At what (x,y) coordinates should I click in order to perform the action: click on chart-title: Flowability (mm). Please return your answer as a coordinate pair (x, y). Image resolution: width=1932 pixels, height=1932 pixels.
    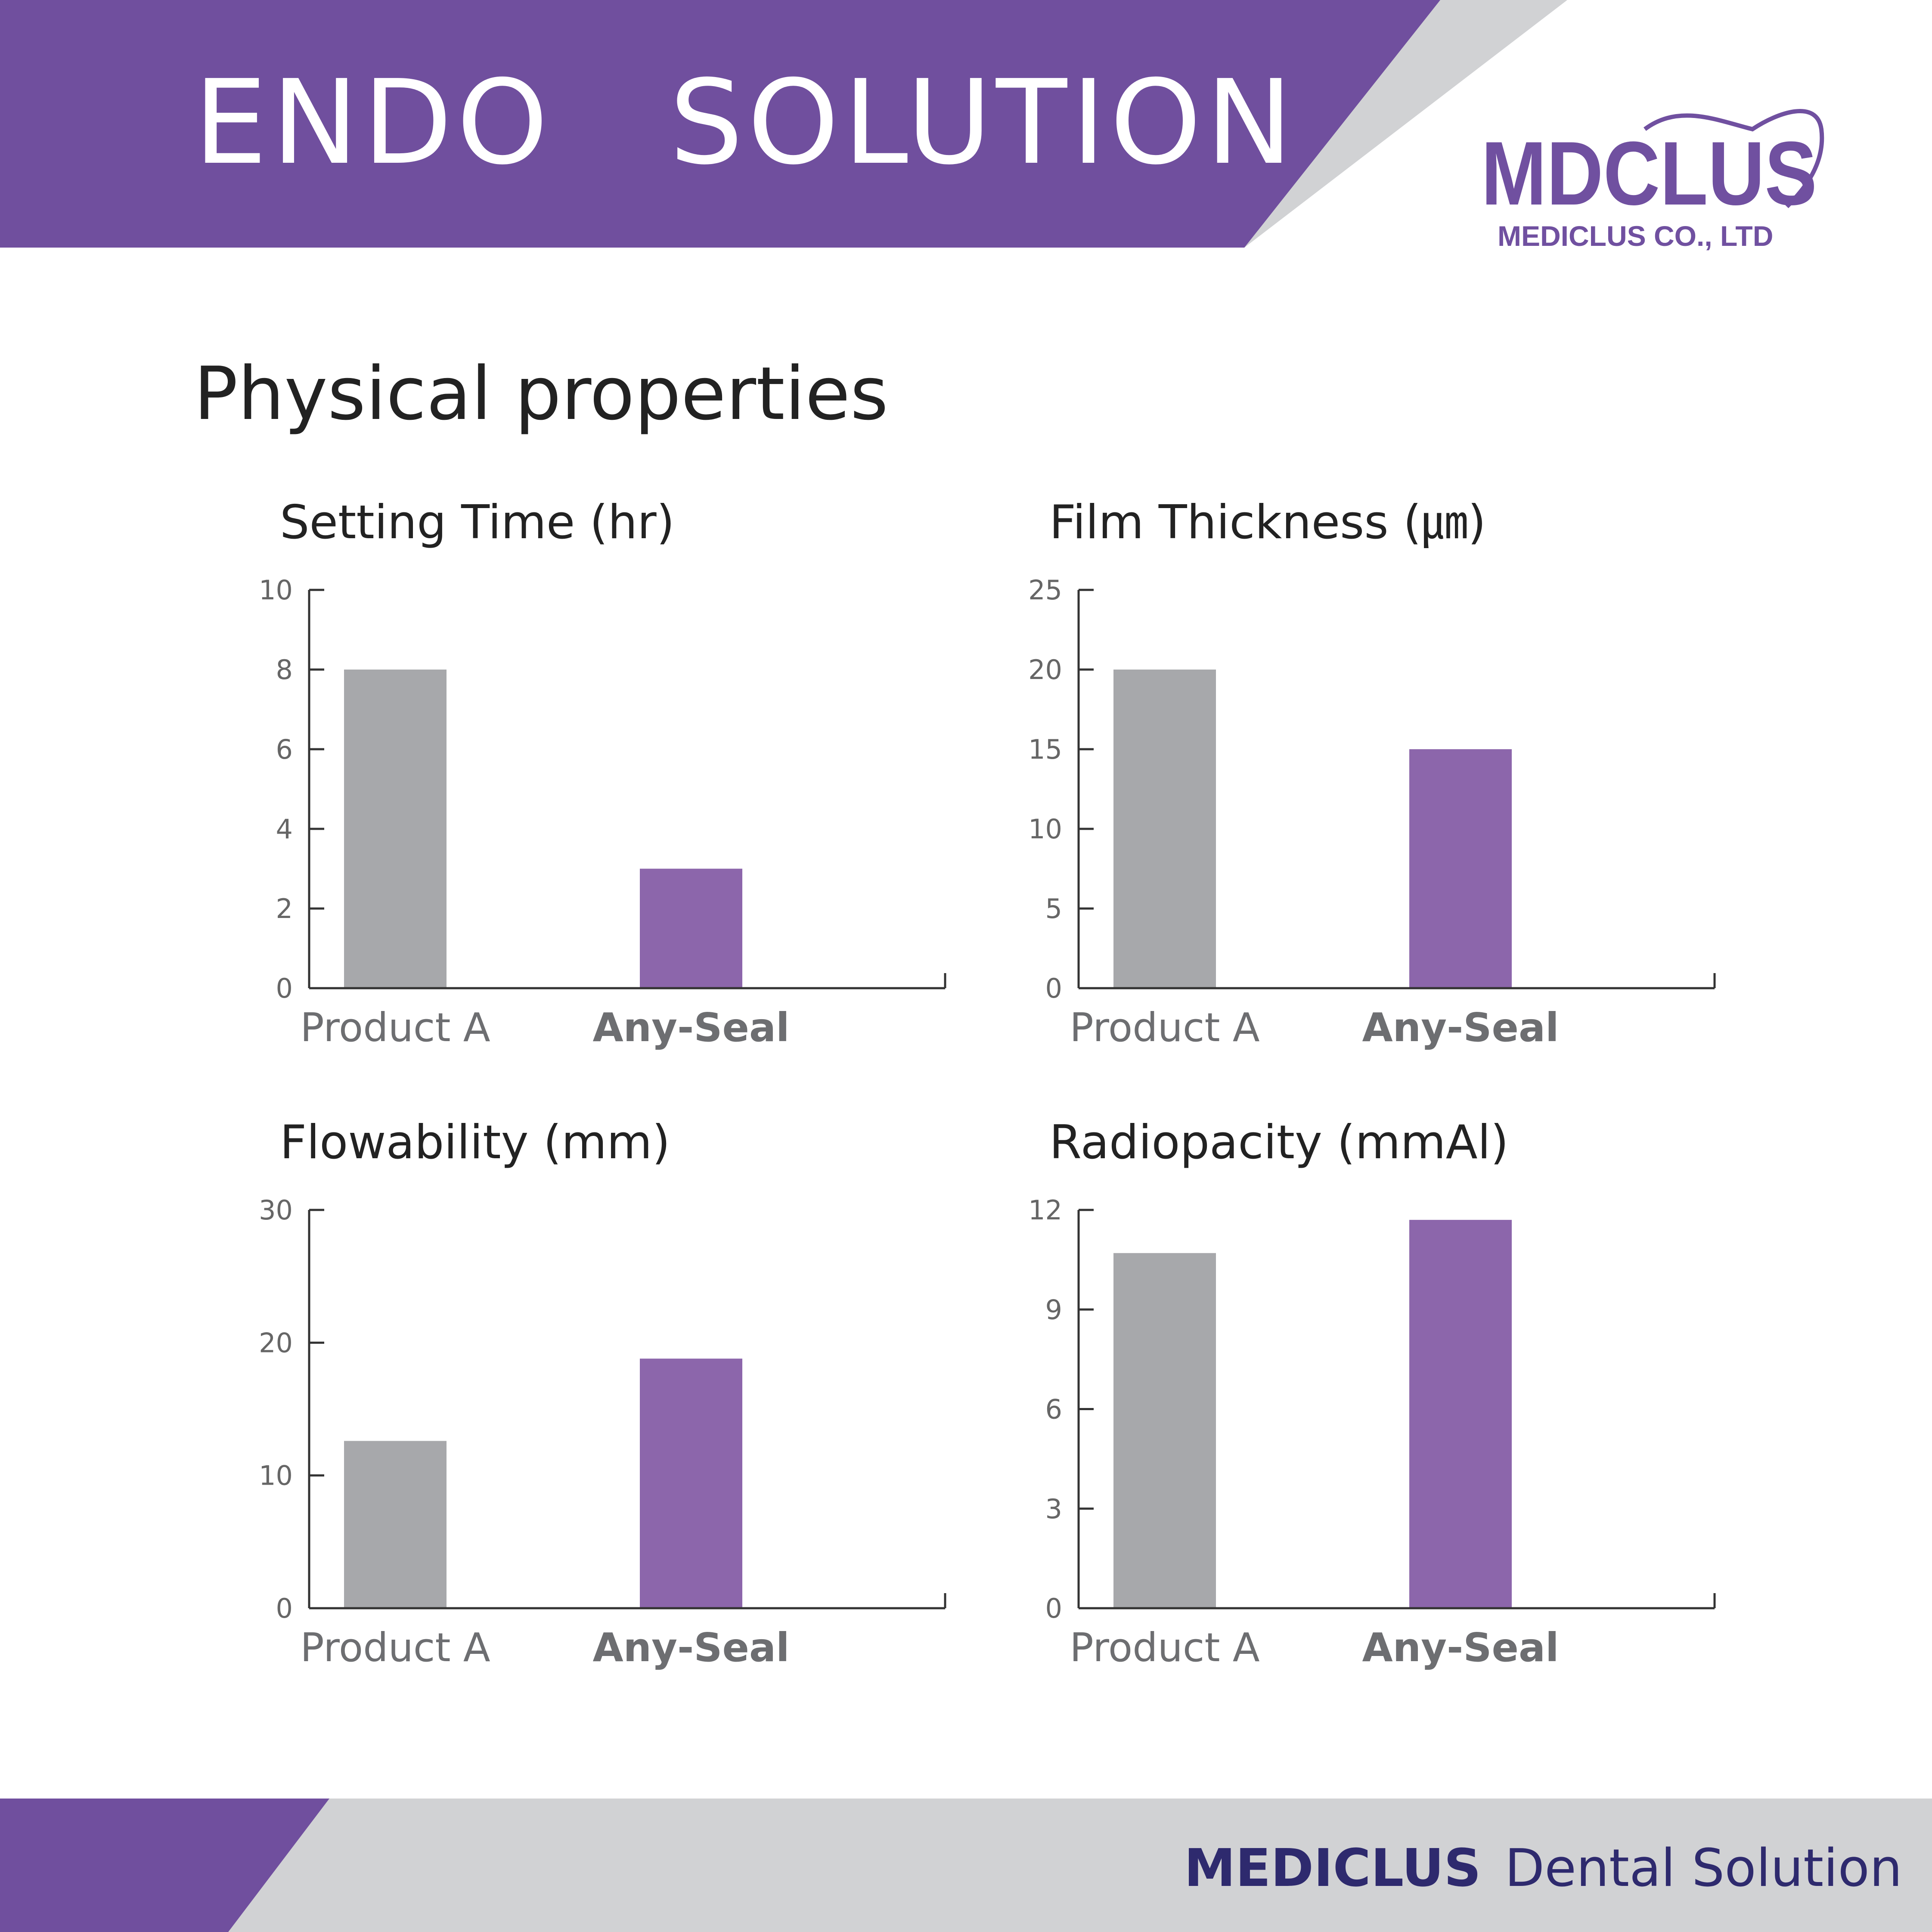
    Looking at the image, I should click on (475, 1144).